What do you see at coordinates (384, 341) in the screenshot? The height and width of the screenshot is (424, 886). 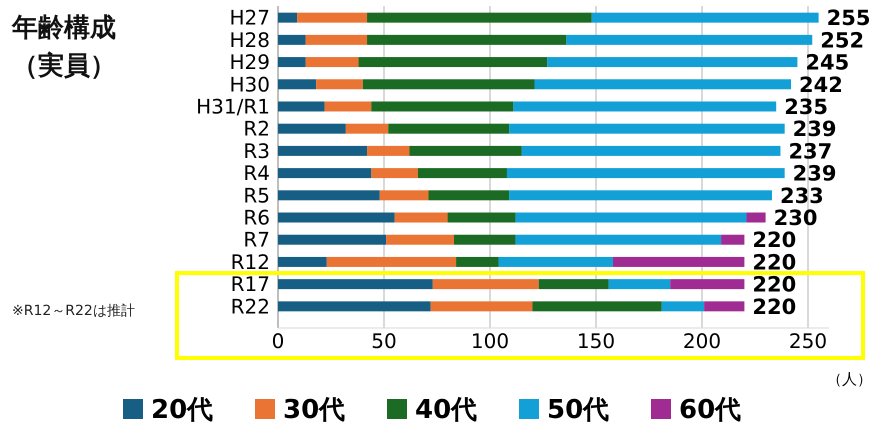 I see `x-tick-label: 50` at bounding box center [384, 341].